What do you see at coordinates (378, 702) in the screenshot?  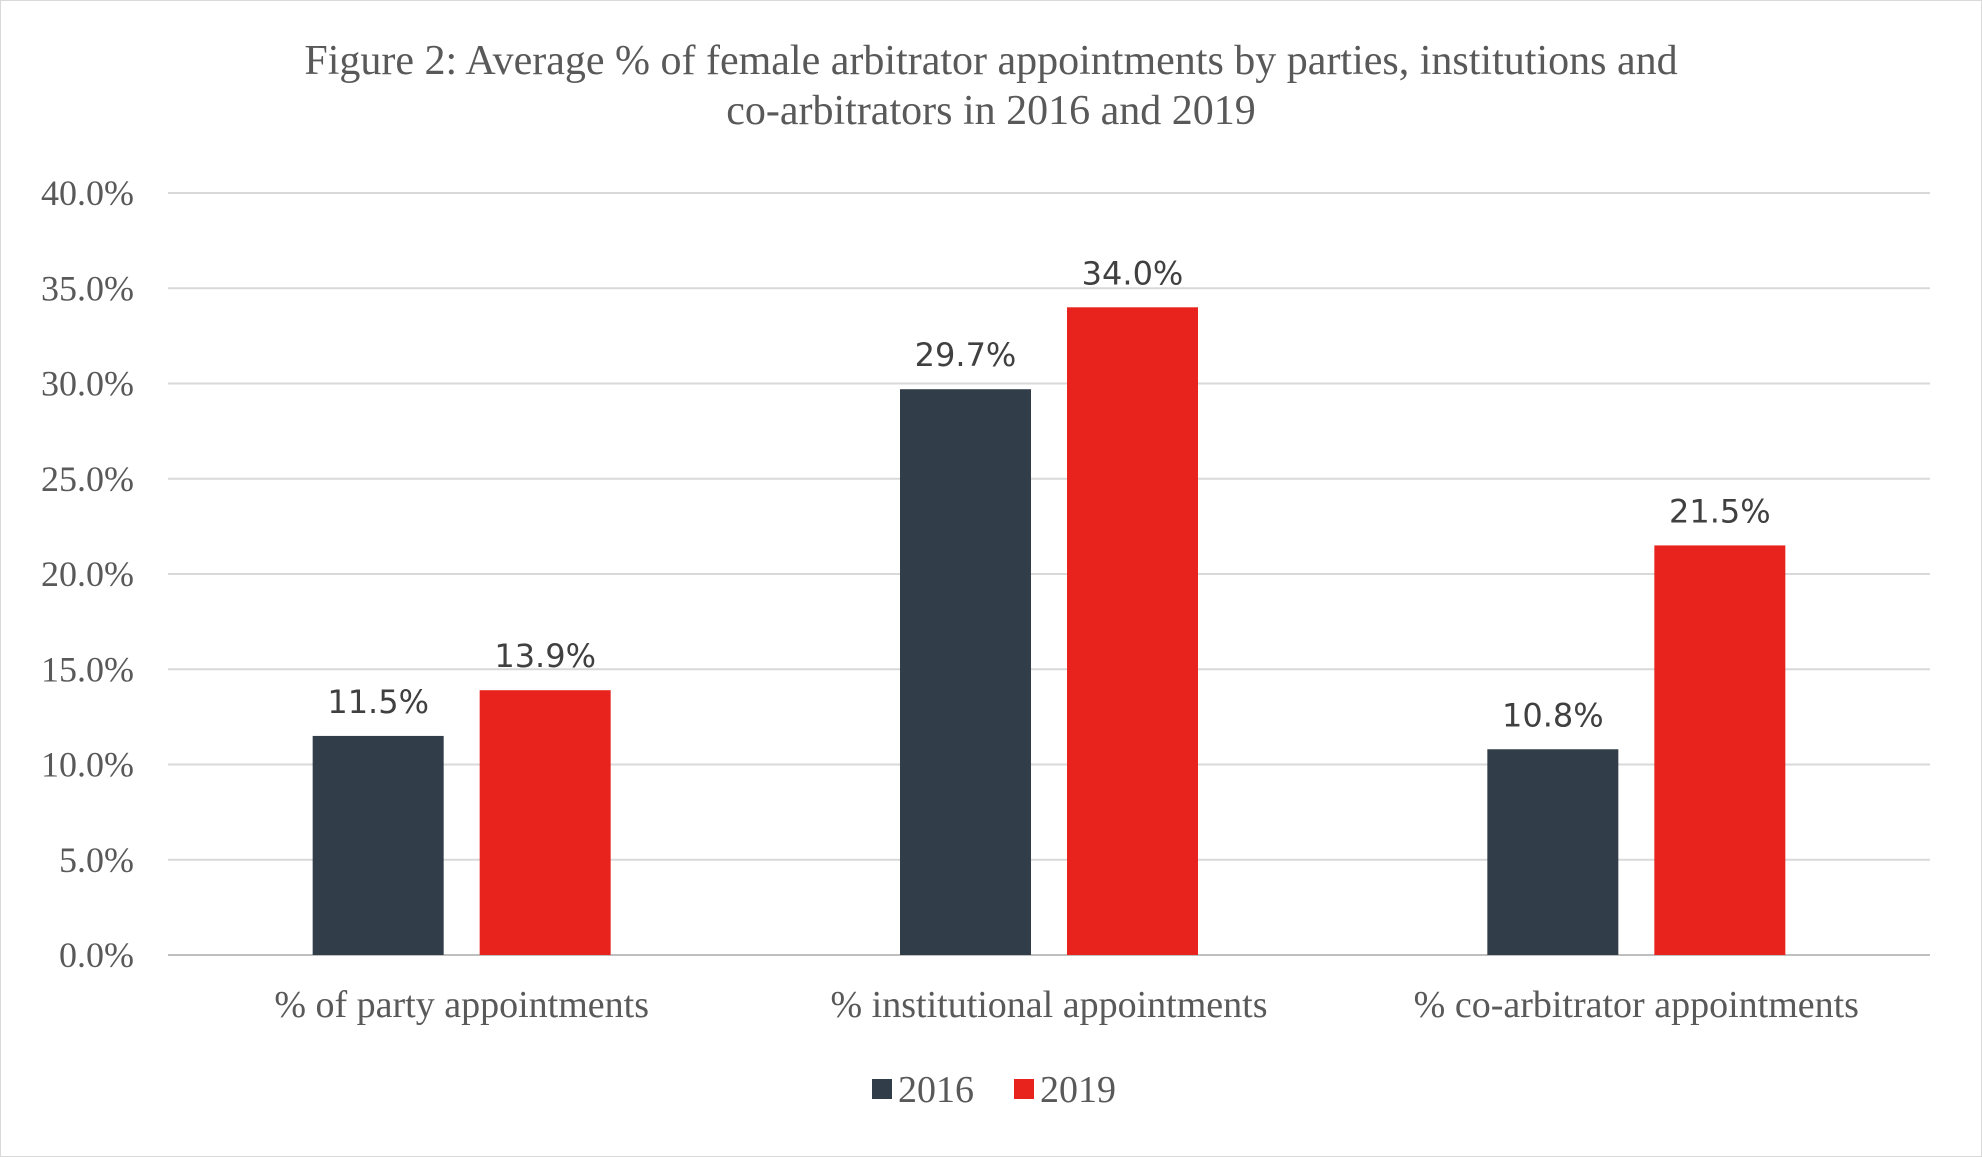 I see `data-label: 11.5%` at bounding box center [378, 702].